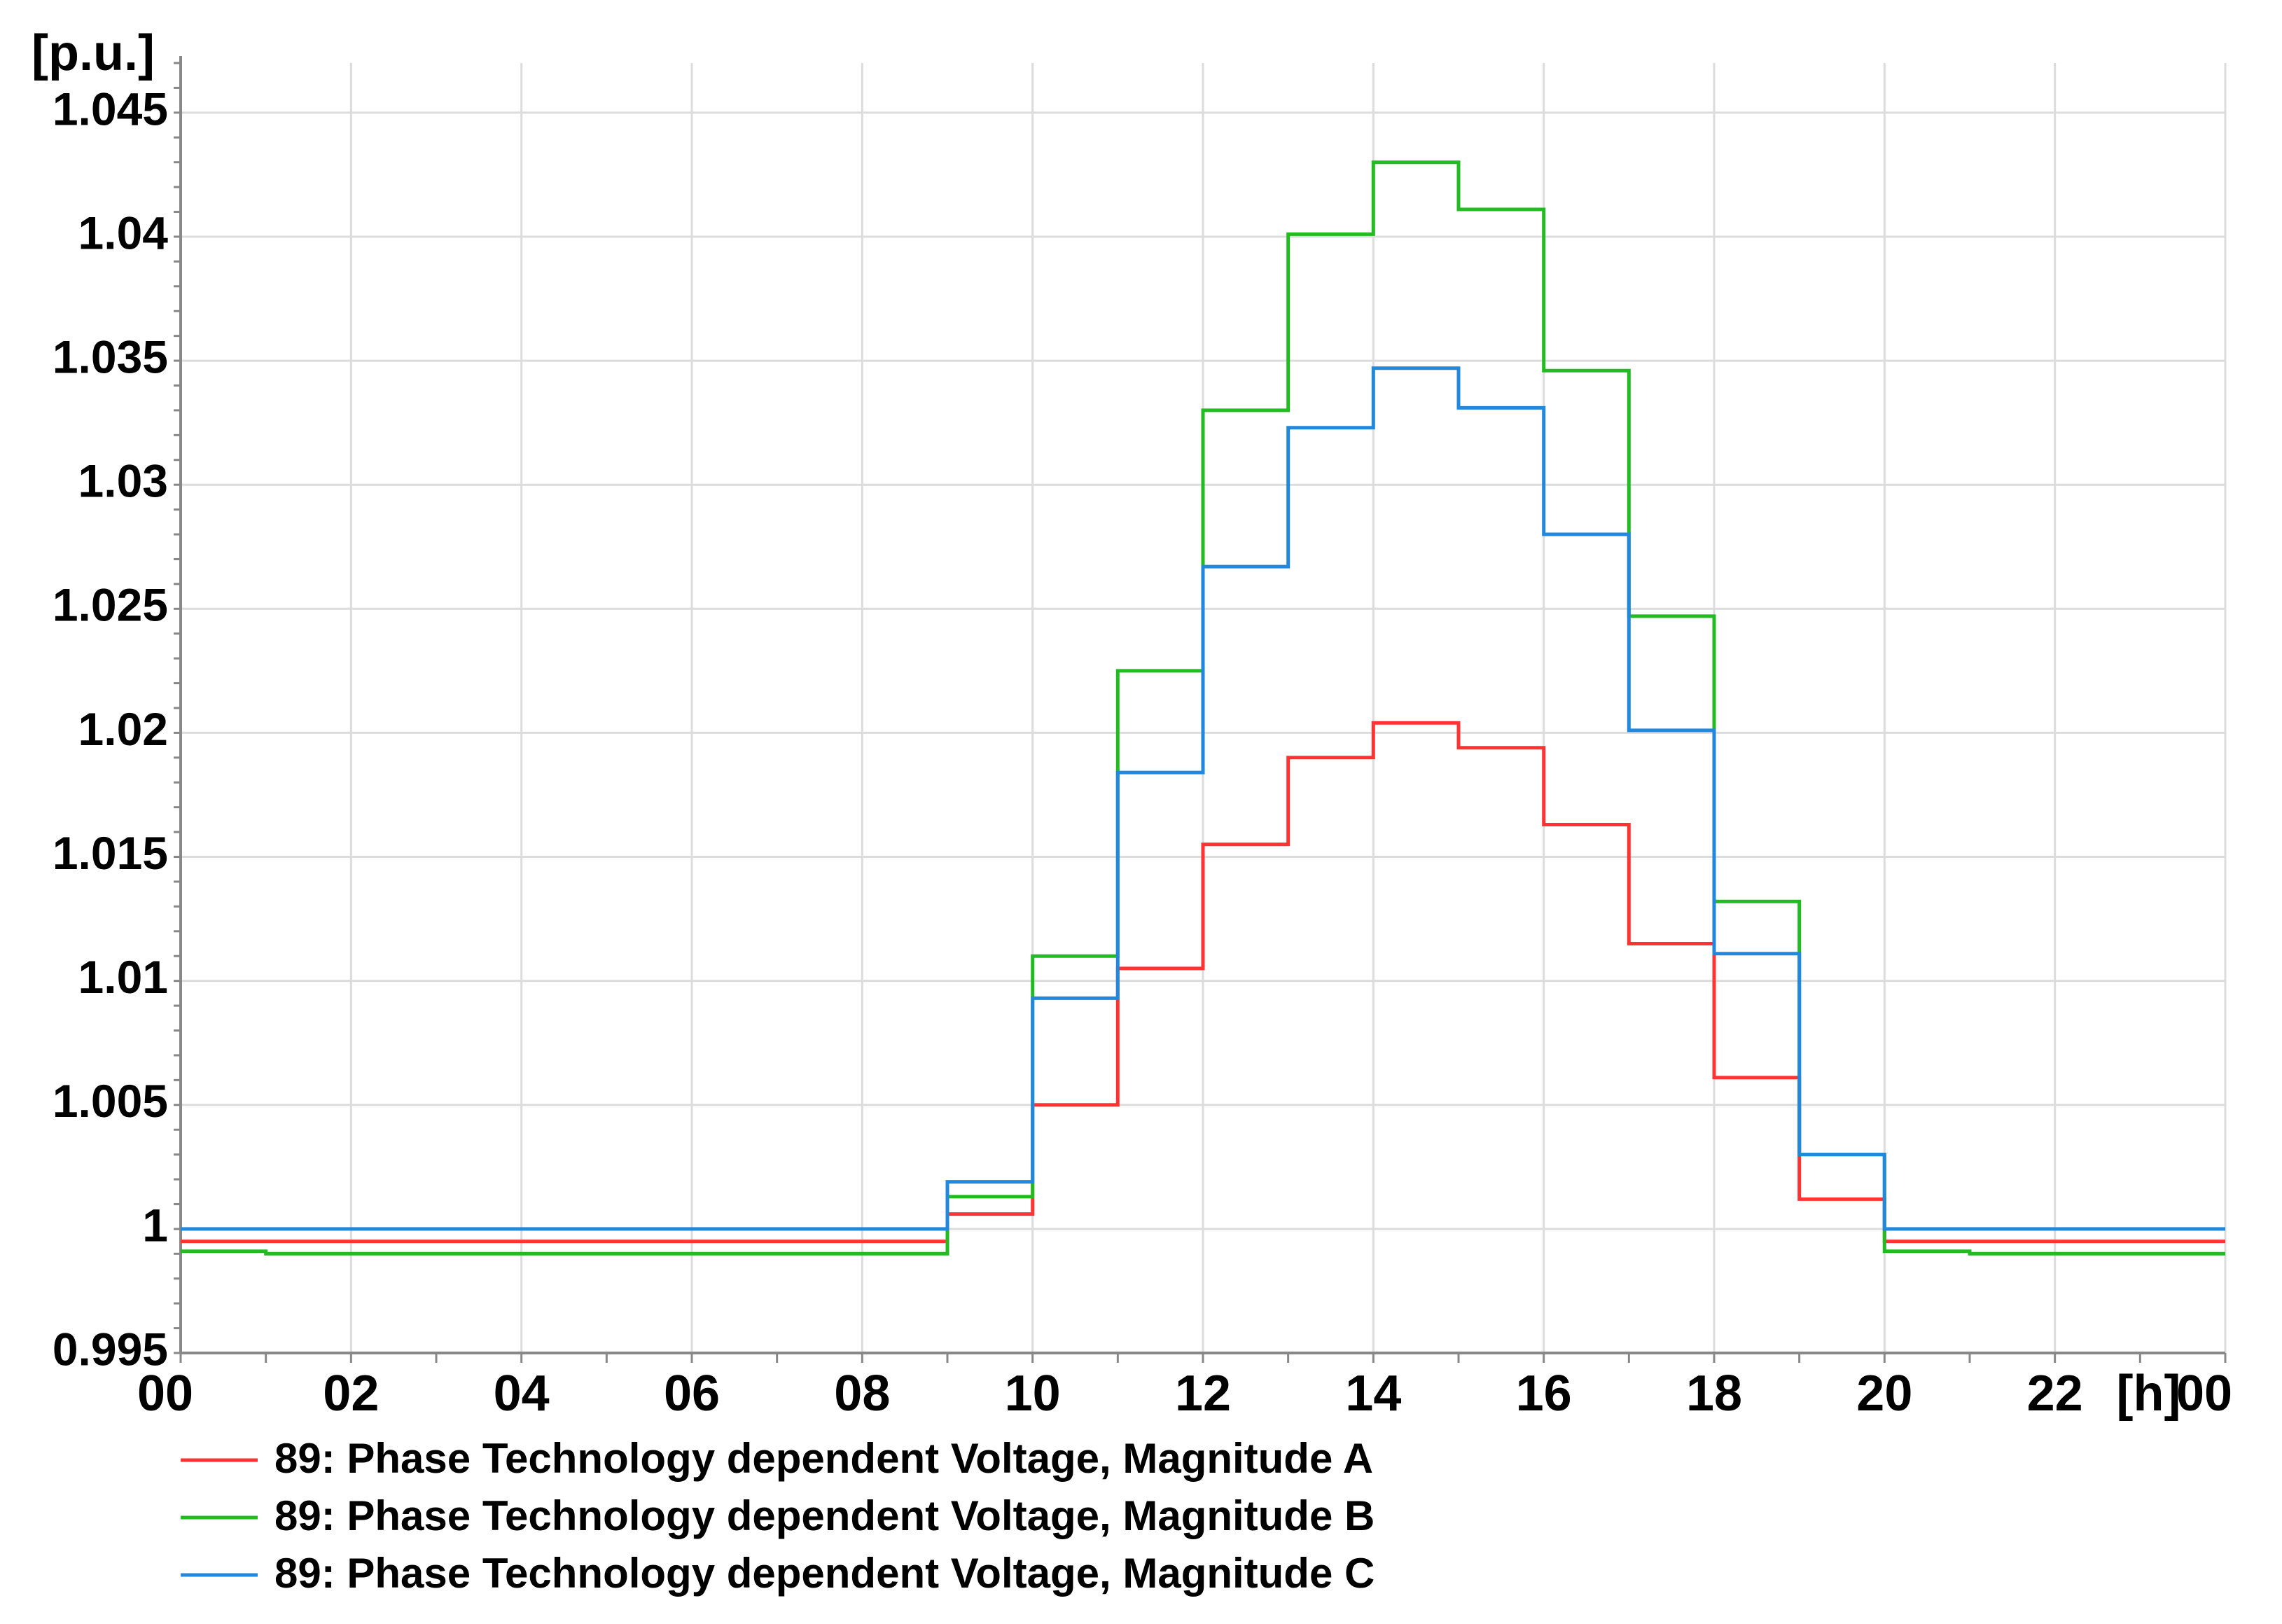 Image resolution: width=2282 pixels, height=1624 pixels. I want to click on x-tick-label: 22, so click(2055, 1394).